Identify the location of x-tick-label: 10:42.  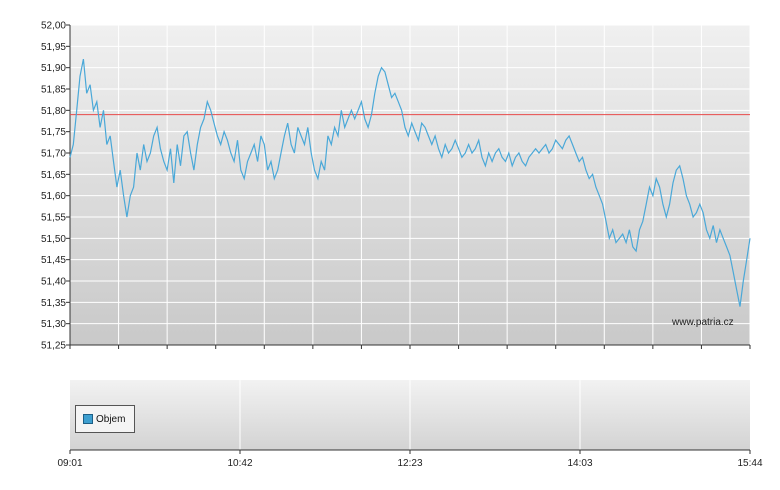
(239, 463).